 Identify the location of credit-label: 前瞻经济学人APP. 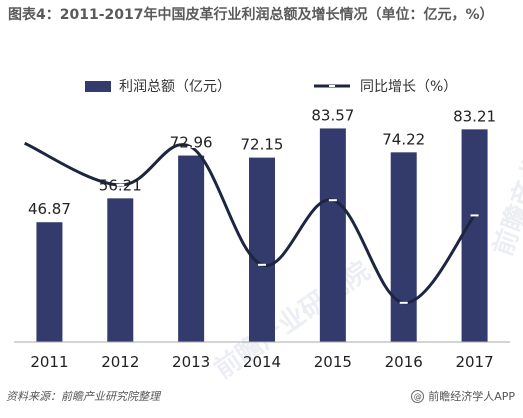
(471, 396).